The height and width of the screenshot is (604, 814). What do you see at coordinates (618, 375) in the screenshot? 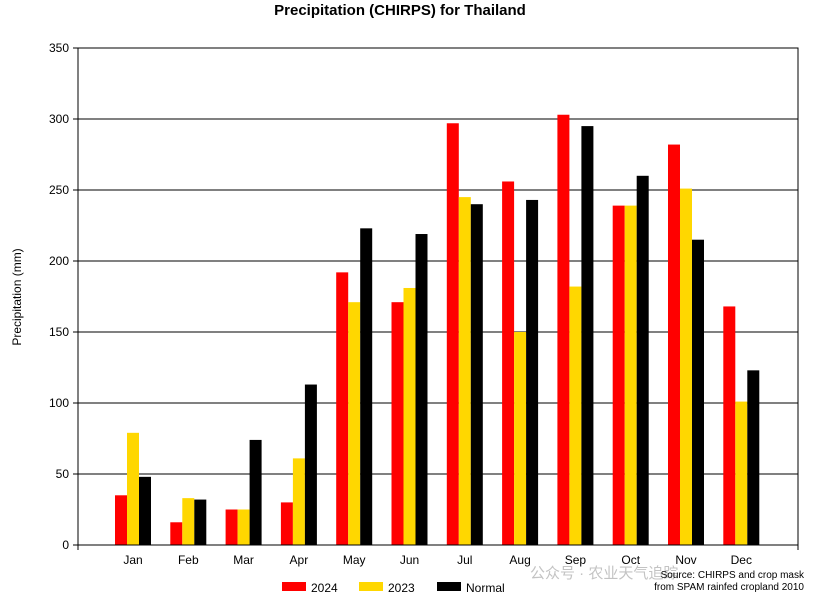
I see `bar-2024-oct` at bounding box center [618, 375].